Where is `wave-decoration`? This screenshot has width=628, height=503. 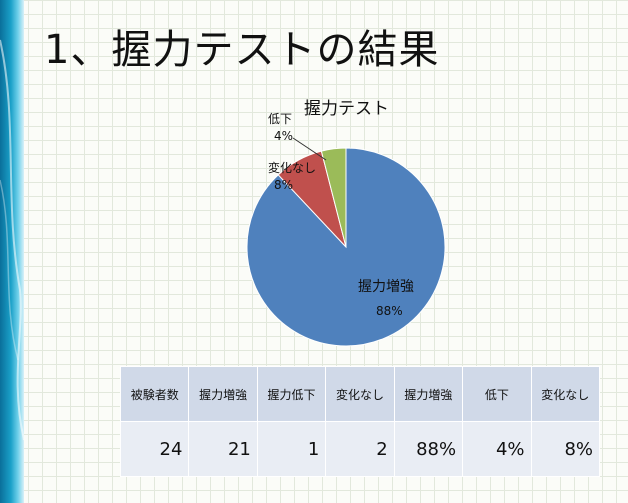
wave-decoration is located at coordinates (12, 240).